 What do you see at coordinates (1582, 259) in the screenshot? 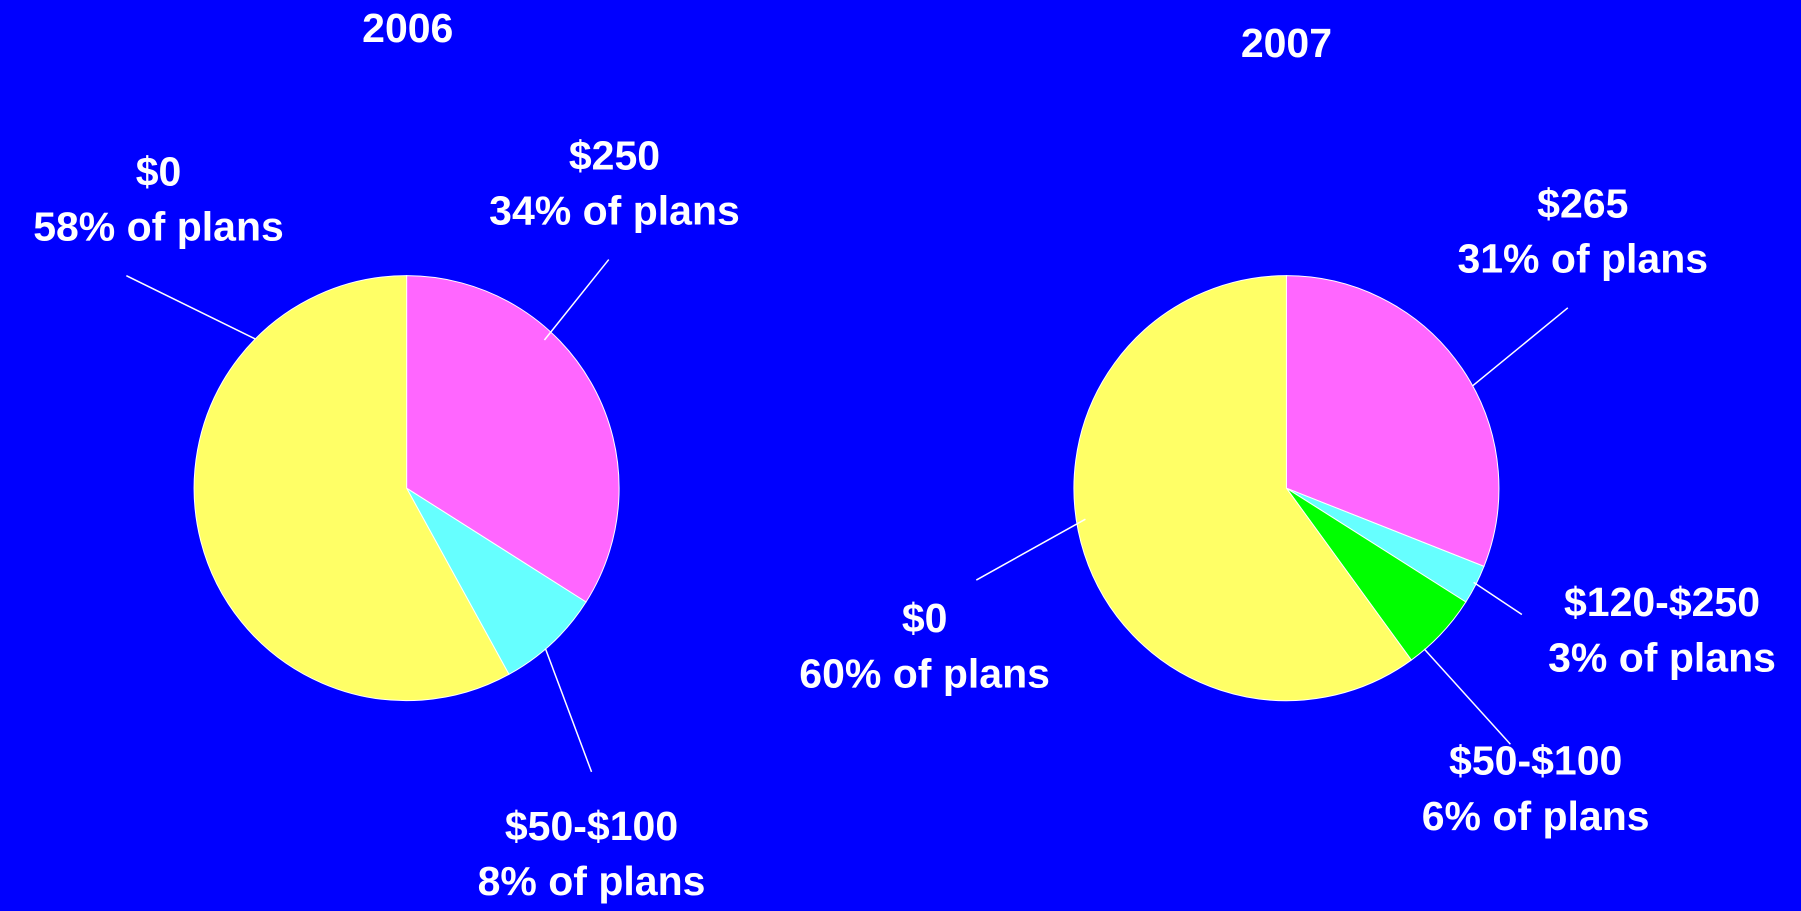
I see `slice-value-label: 31% of plans` at bounding box center [1582, 259].